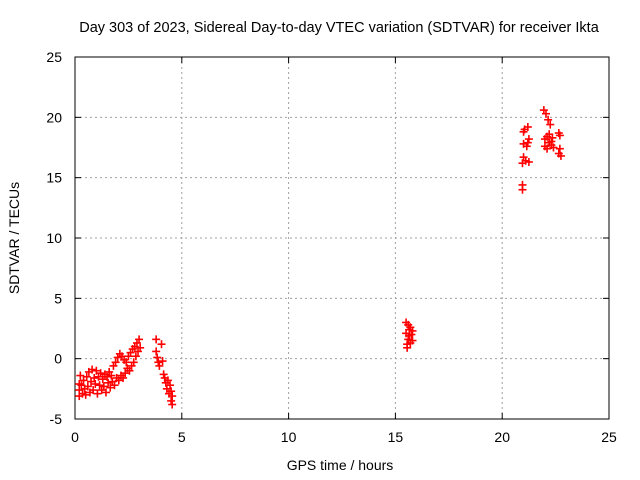 The width and height of the screenshot is (640, 480). I want to click on y-tick-label: 20, so click(54, 117).